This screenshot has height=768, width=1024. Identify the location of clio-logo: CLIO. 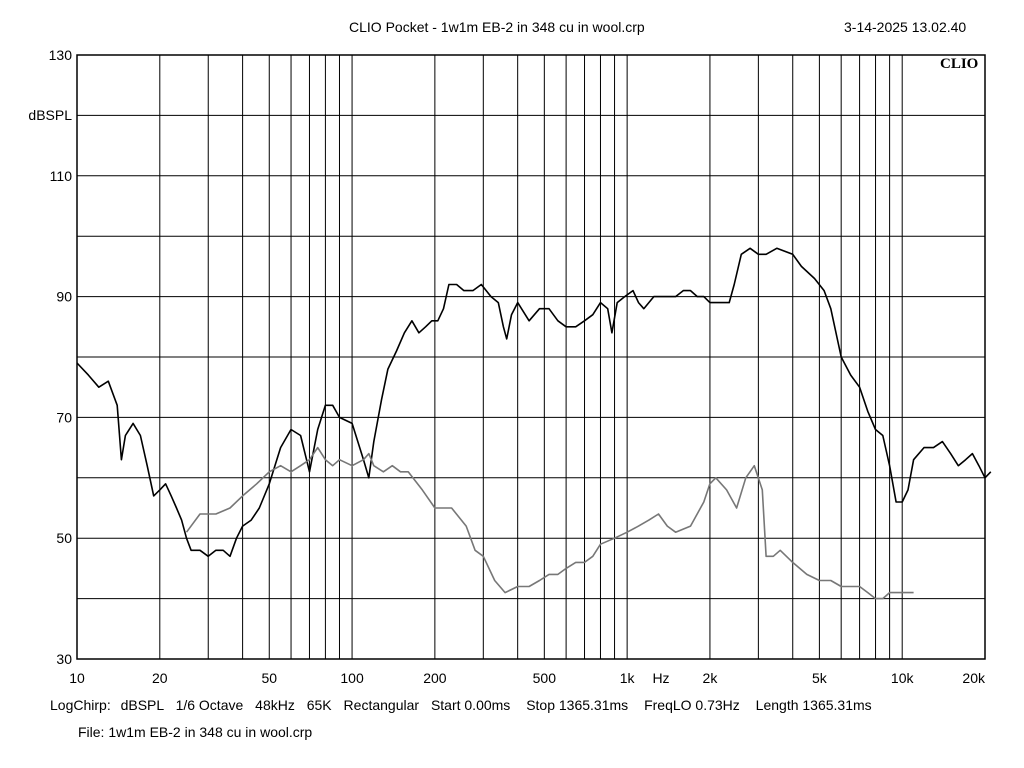
(959, 64).